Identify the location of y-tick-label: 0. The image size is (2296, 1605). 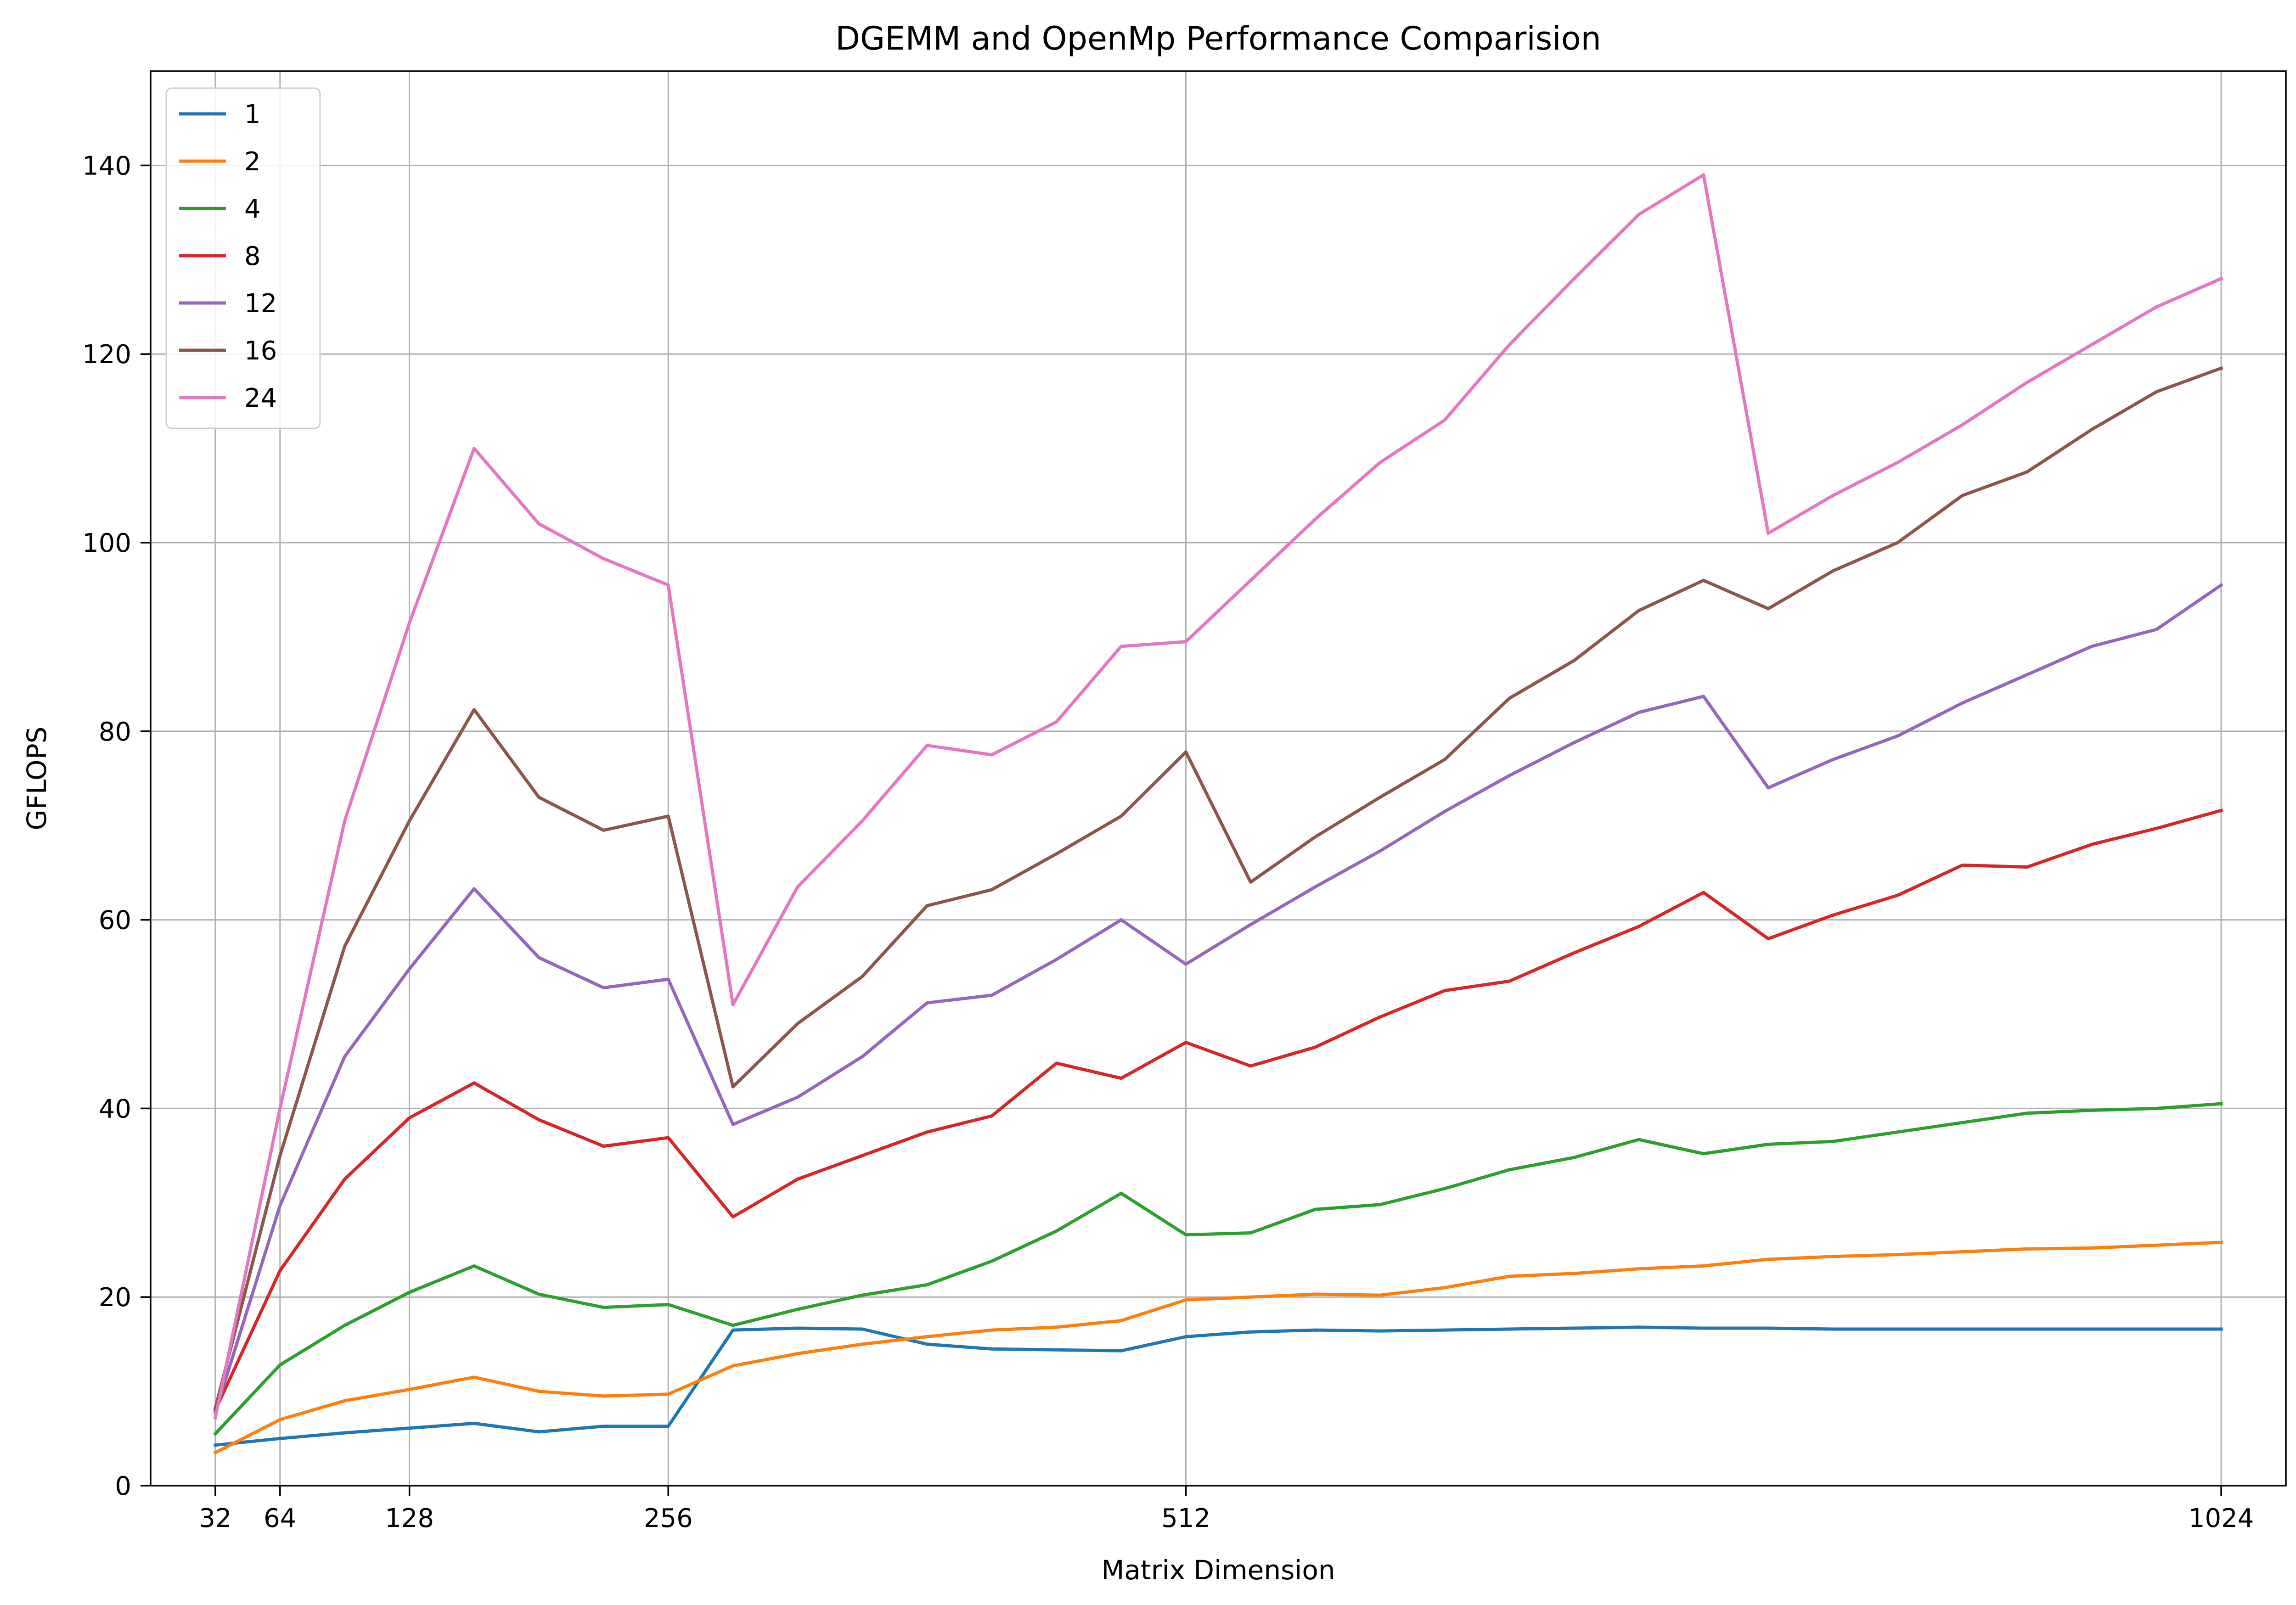
(123, 1486).